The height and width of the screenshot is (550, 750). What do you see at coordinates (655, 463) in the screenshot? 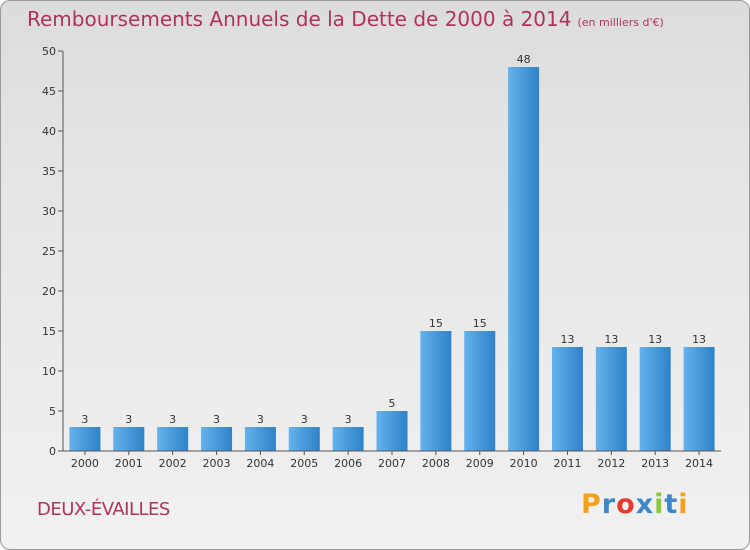
I see `x-tick-label: 2013` at bounding box center [655, 463].